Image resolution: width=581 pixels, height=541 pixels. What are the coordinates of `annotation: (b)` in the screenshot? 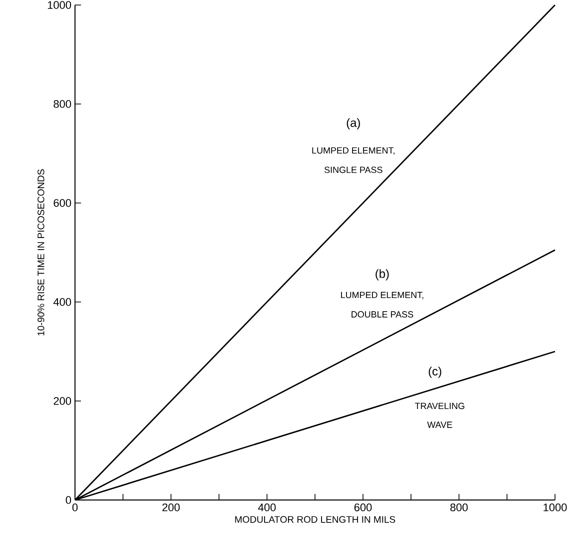 It's located at (382, 274).